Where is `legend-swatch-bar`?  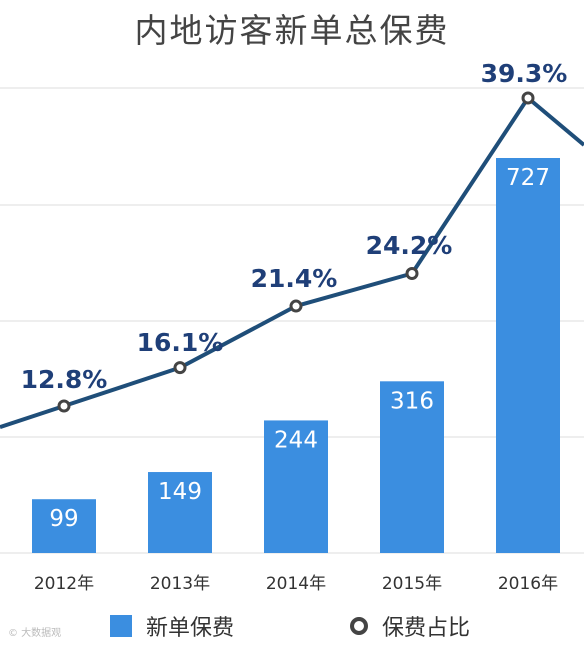 legend-swatch-bar is located at coordinates (121, 626).